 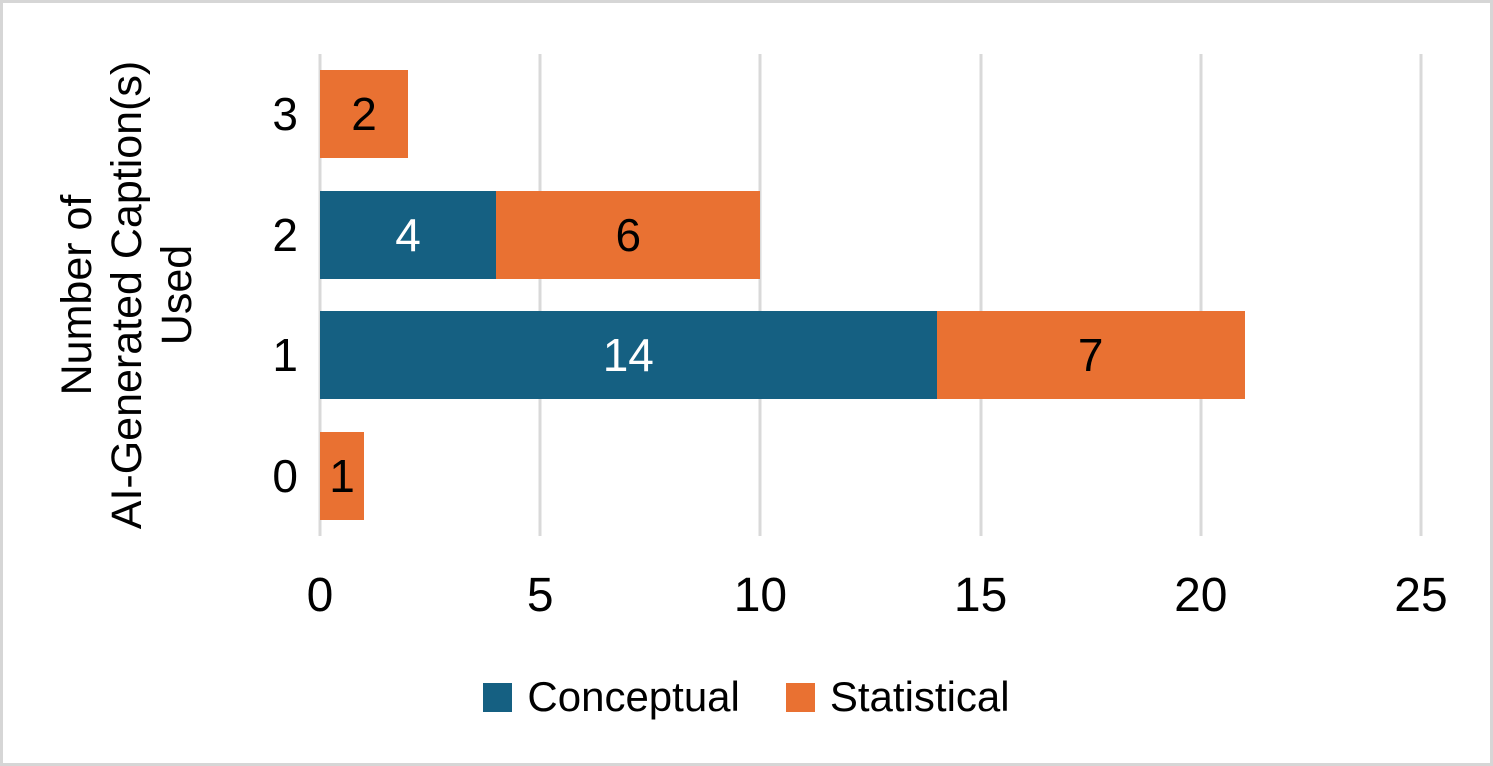 I want to click on x-axis-tick-label: 25, so click(x=1421, y=595).